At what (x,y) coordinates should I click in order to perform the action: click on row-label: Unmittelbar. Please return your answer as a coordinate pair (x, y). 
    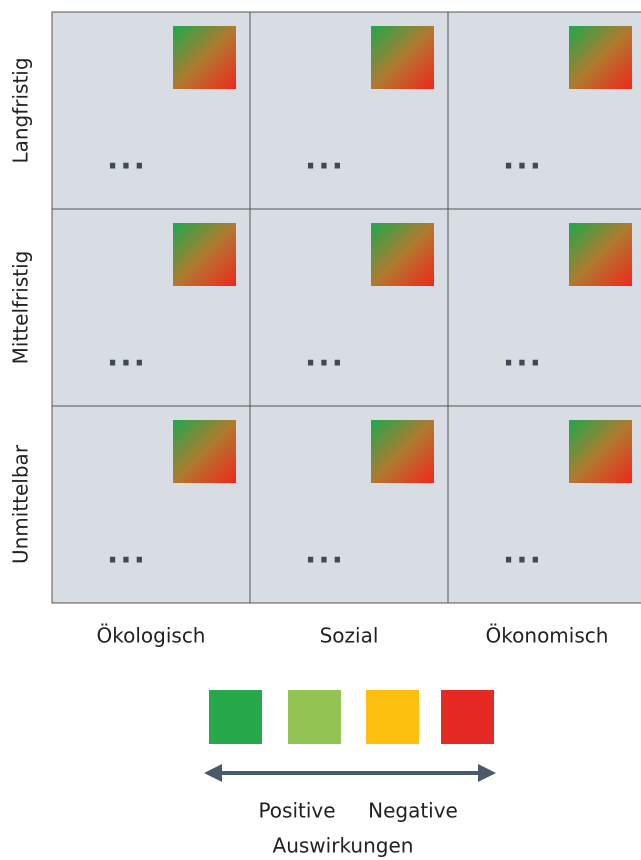
    Looking at the image, I should click on (21, 504).